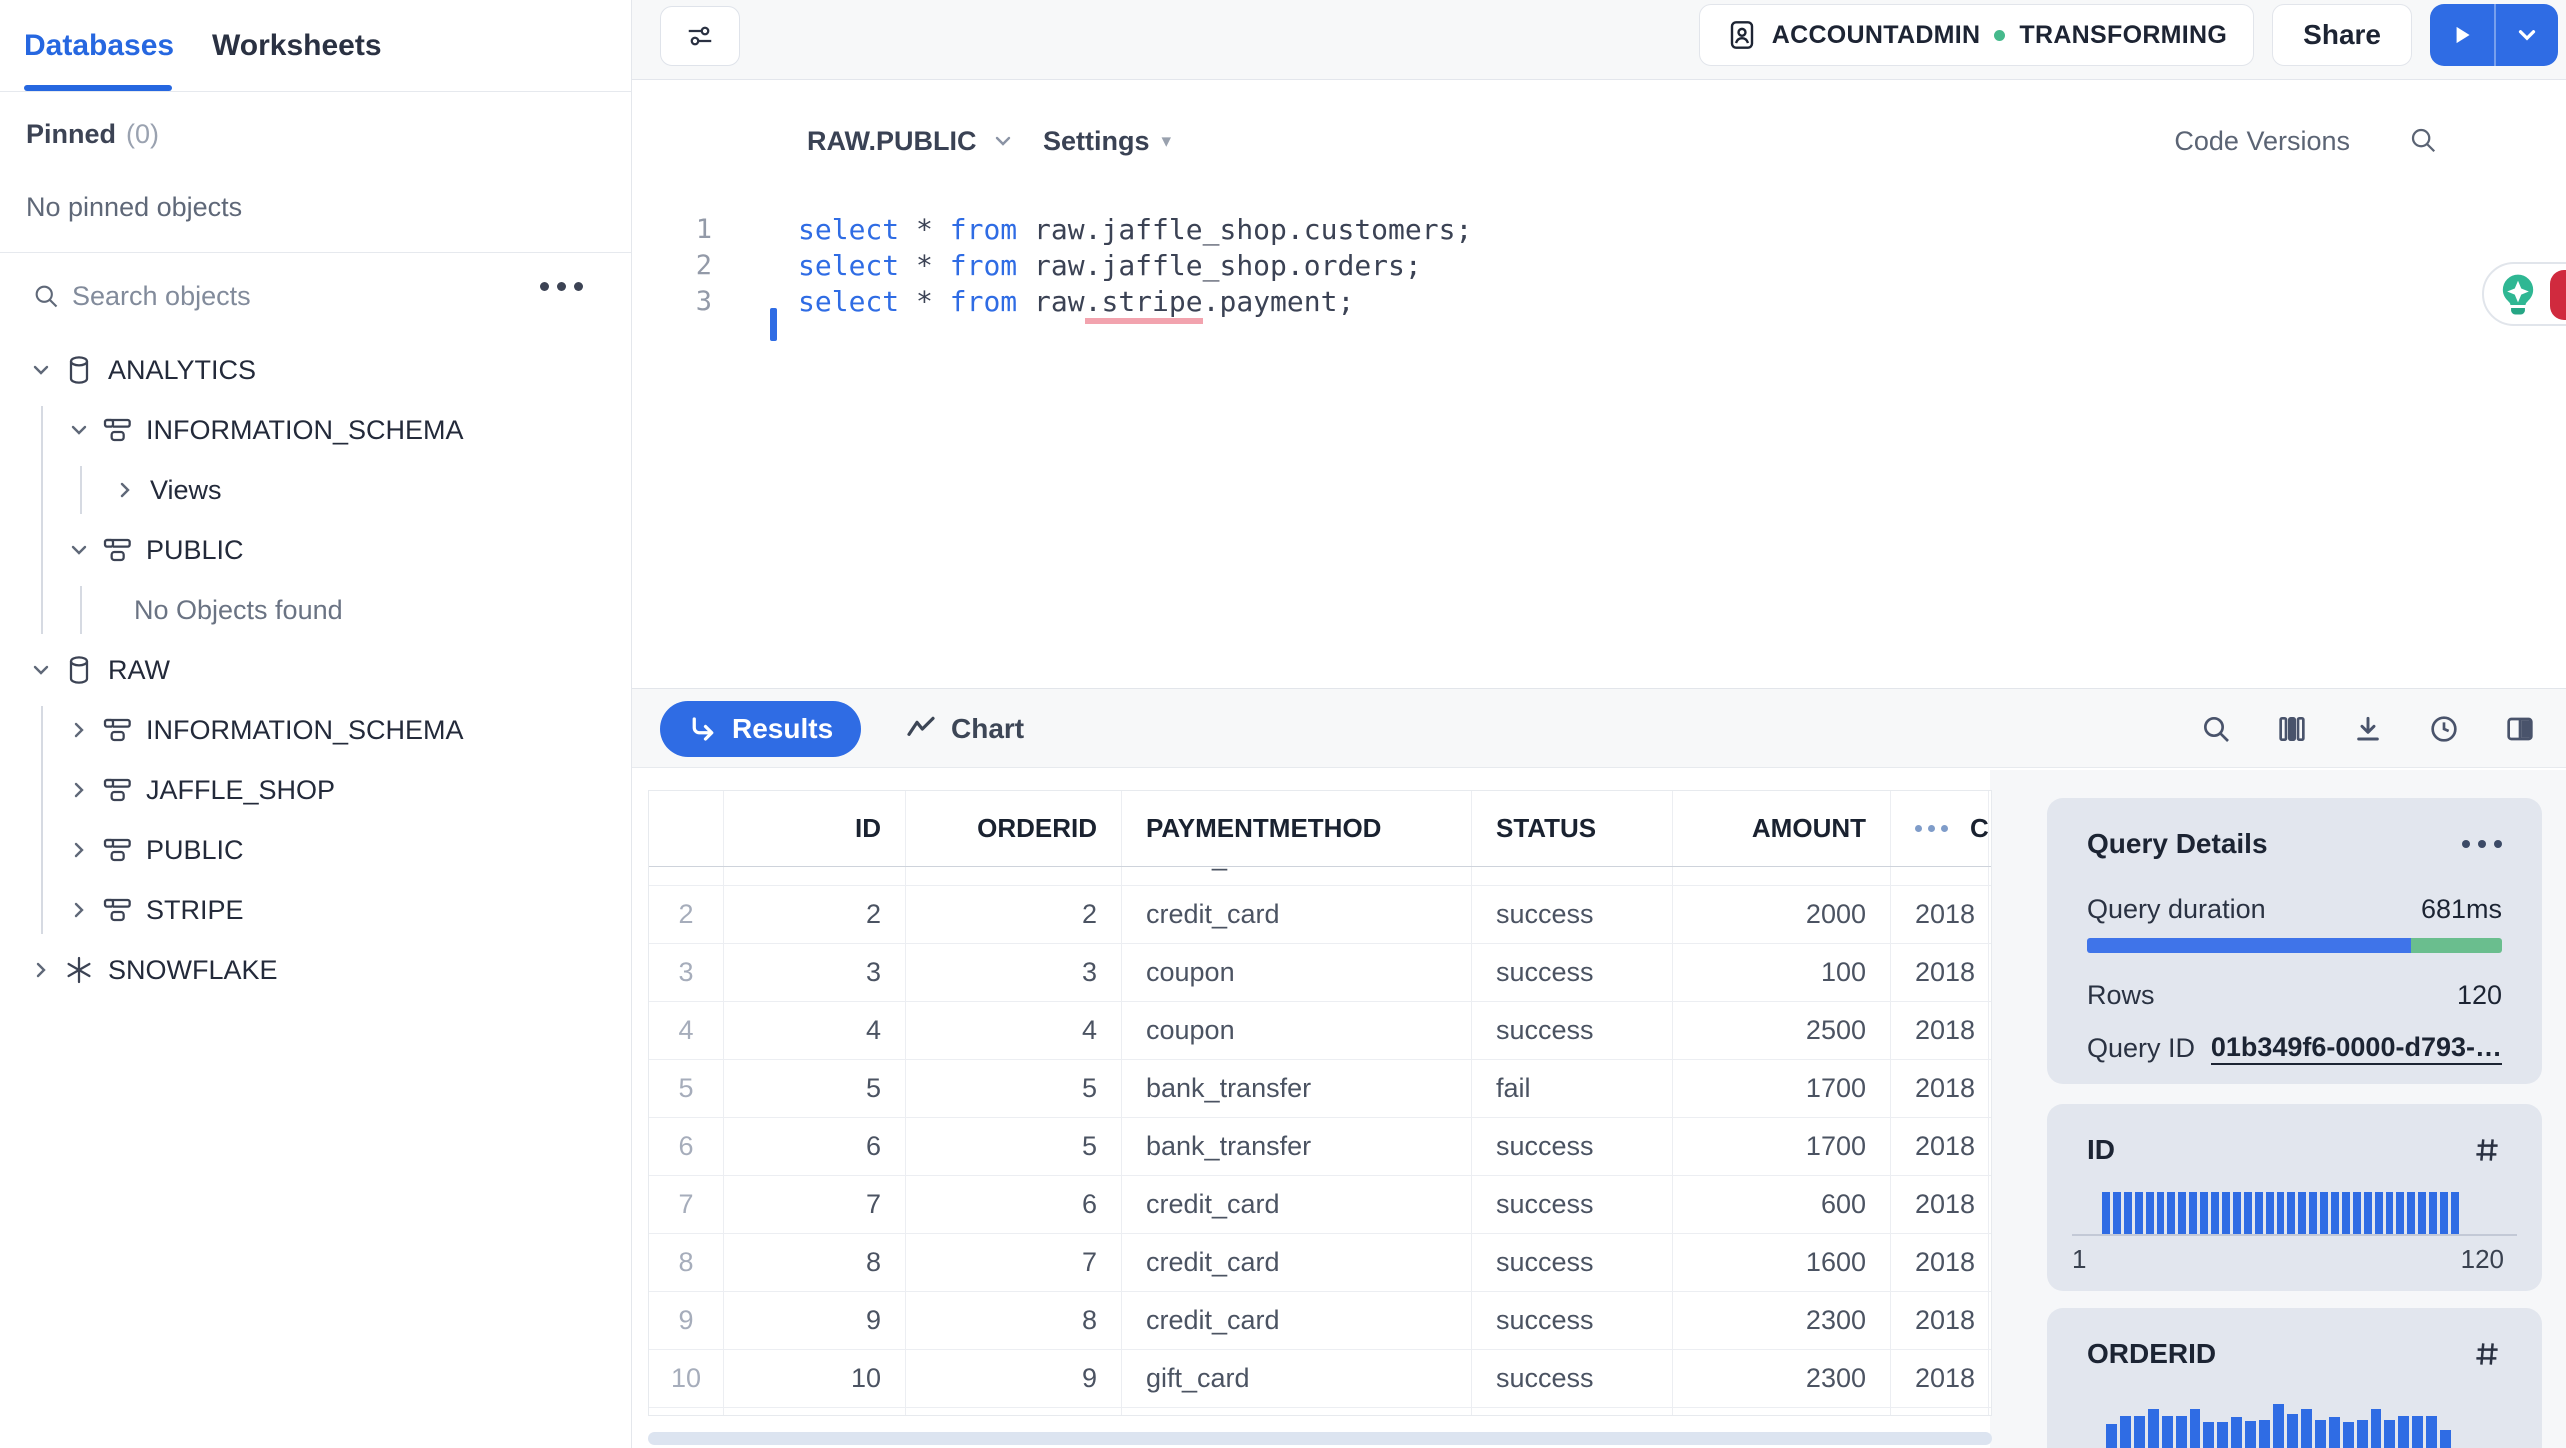 This screenshot has height=1448, width=2566. I want to click on column-card-id: ID 1 120, so click(2294, 1197).